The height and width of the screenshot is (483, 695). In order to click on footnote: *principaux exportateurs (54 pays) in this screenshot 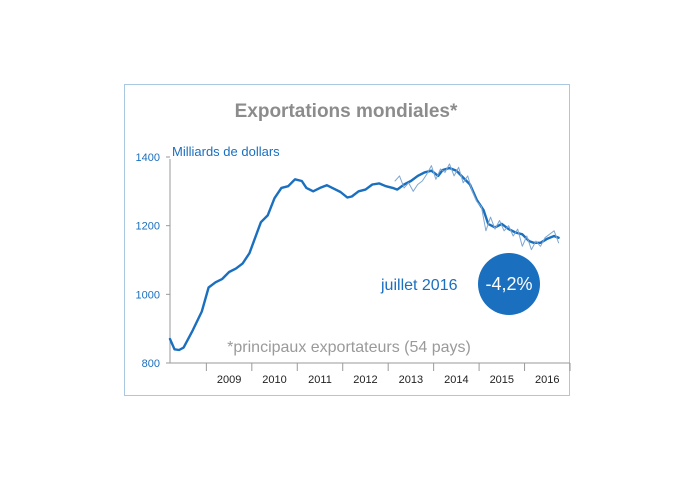, I will do `click(349, 347)`.